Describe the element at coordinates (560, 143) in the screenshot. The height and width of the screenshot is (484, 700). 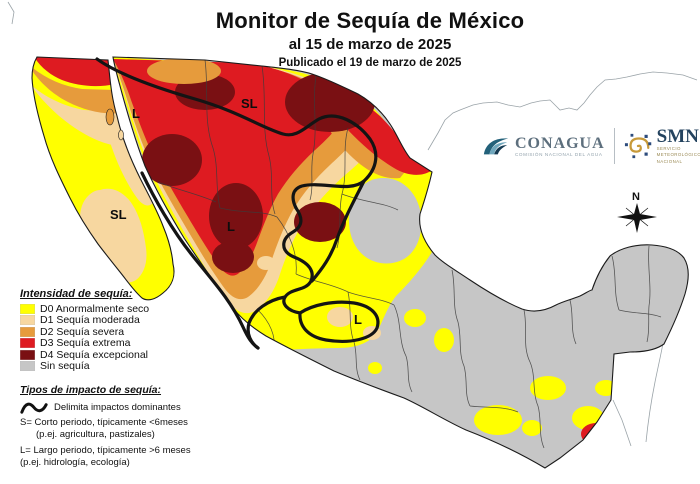
I see `conagua-wordmark: CONAGUA` at that location.